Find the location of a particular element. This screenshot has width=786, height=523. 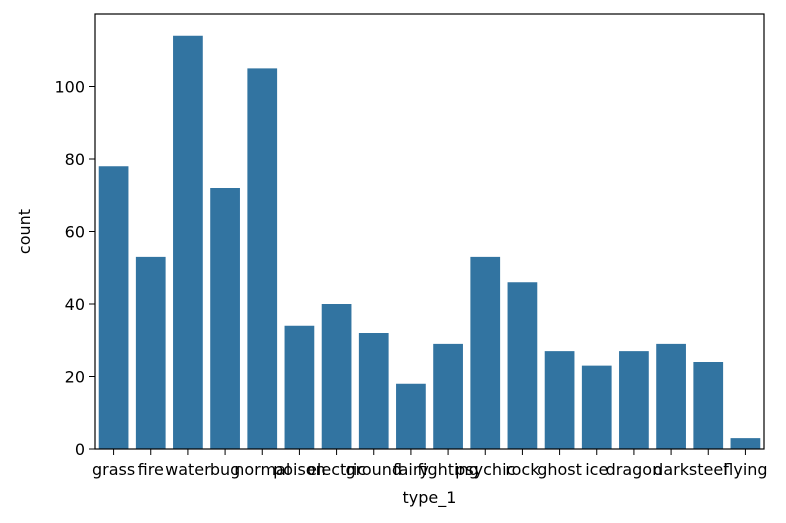

x-tick-label: fairy is located at coordinates (411, 469).